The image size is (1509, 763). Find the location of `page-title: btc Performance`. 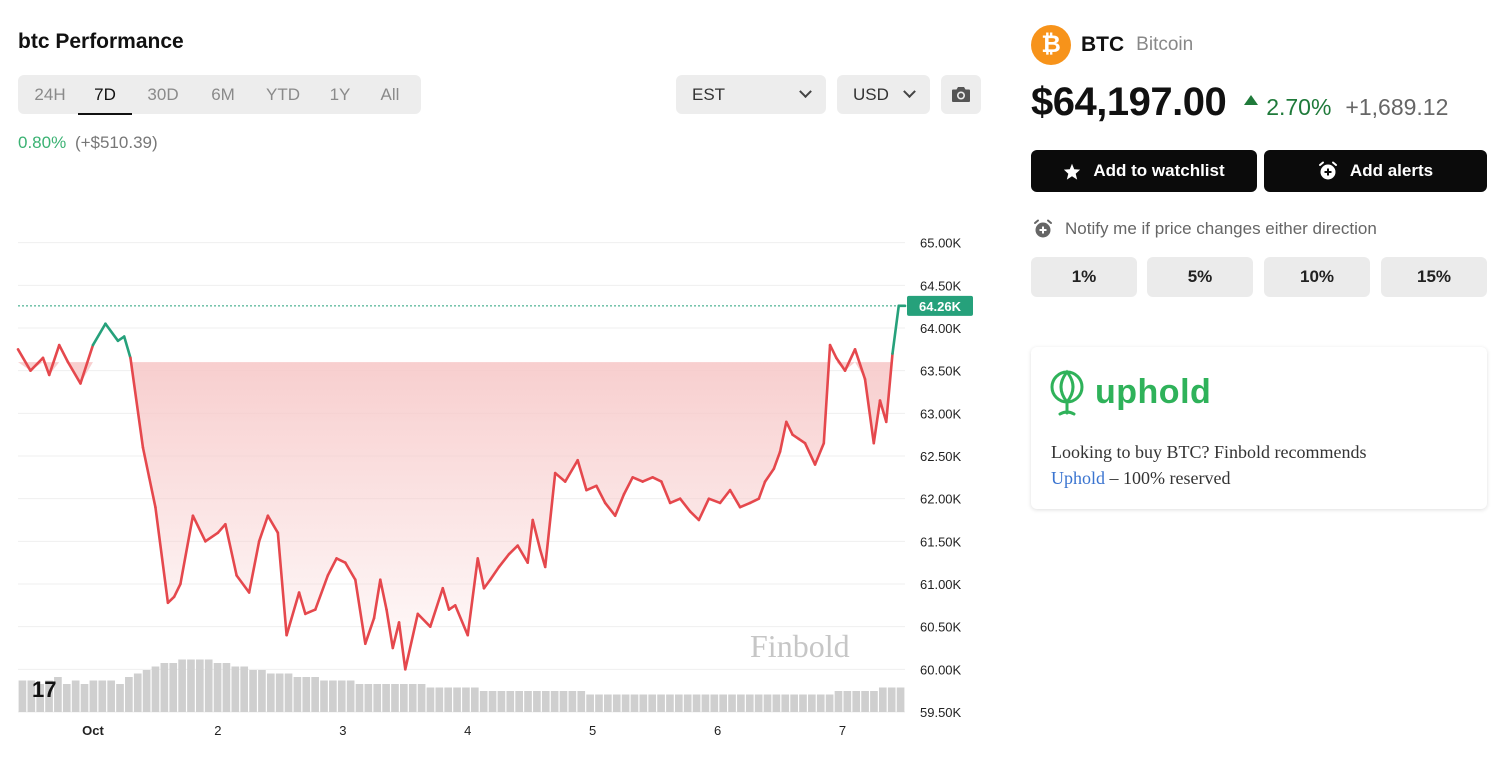

page-title: btc Performance is located at coordinates (101, 41).